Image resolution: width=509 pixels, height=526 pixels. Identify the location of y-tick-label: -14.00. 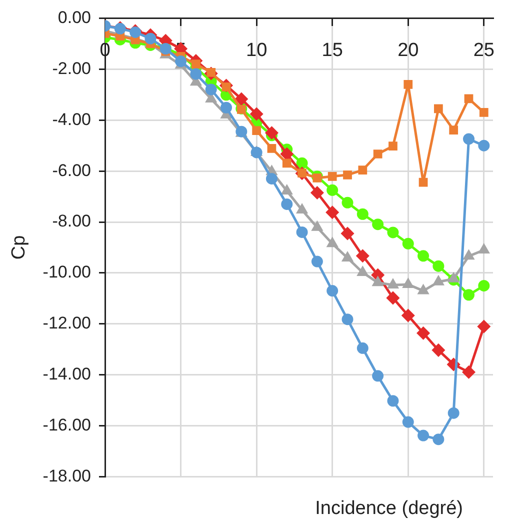
(67, 374).